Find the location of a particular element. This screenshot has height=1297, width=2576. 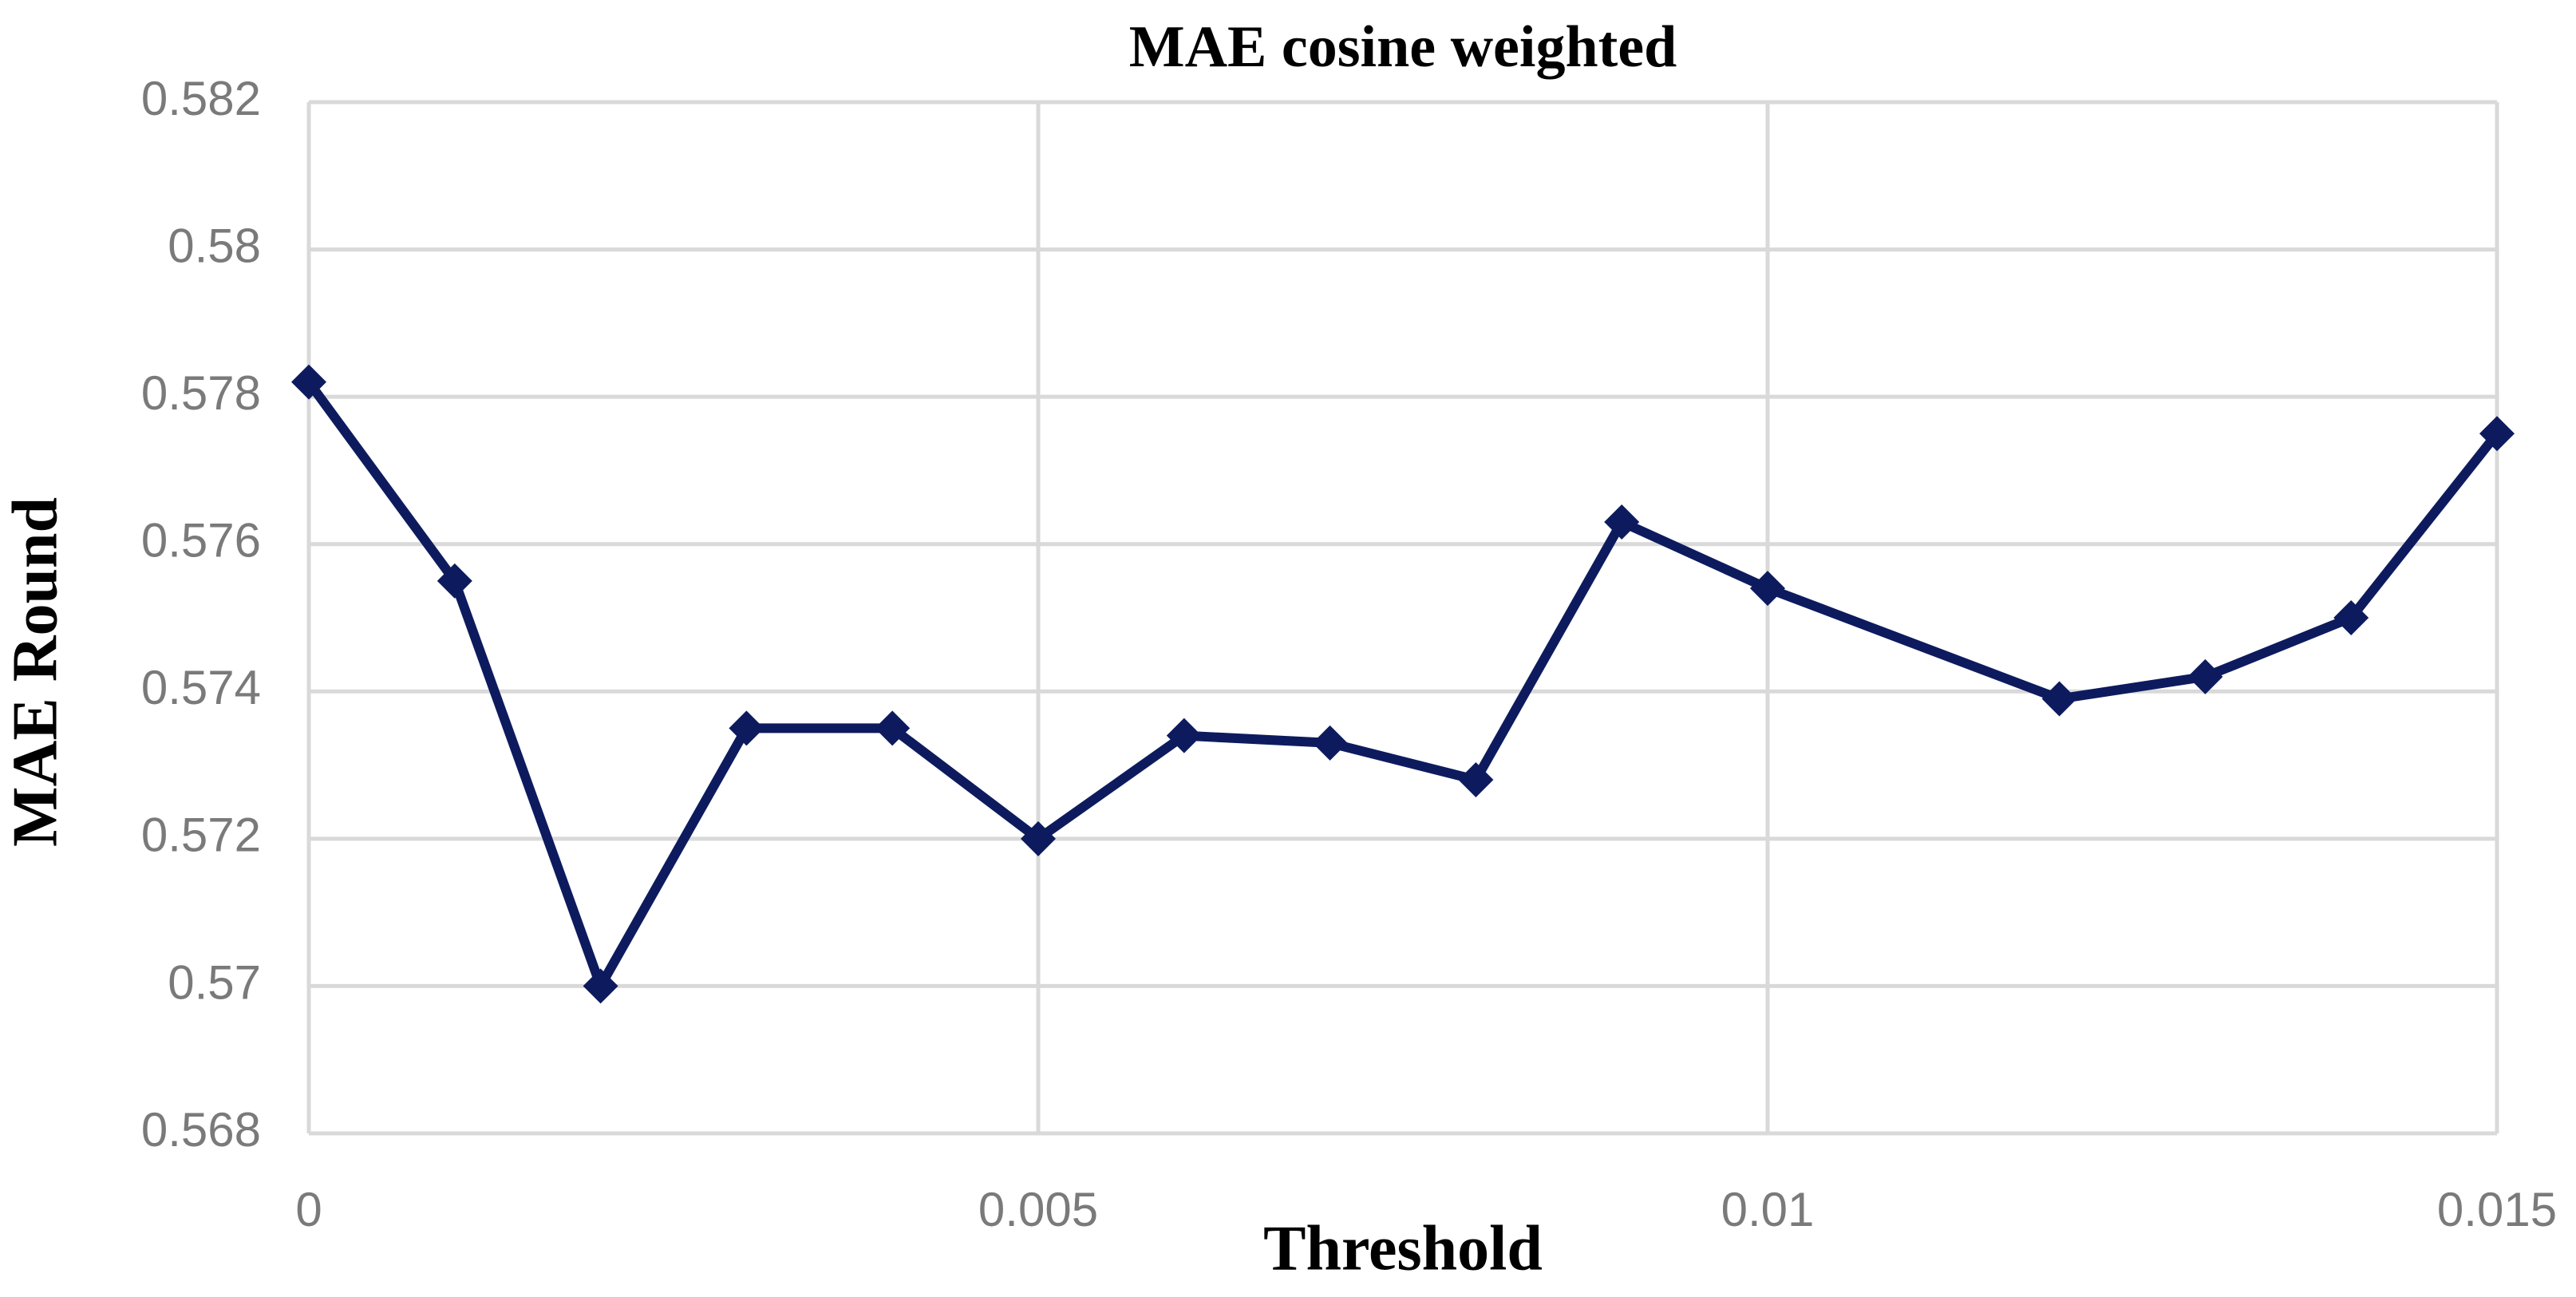

x-axis-label: Threshold is located at coordinates (1403, 1248).